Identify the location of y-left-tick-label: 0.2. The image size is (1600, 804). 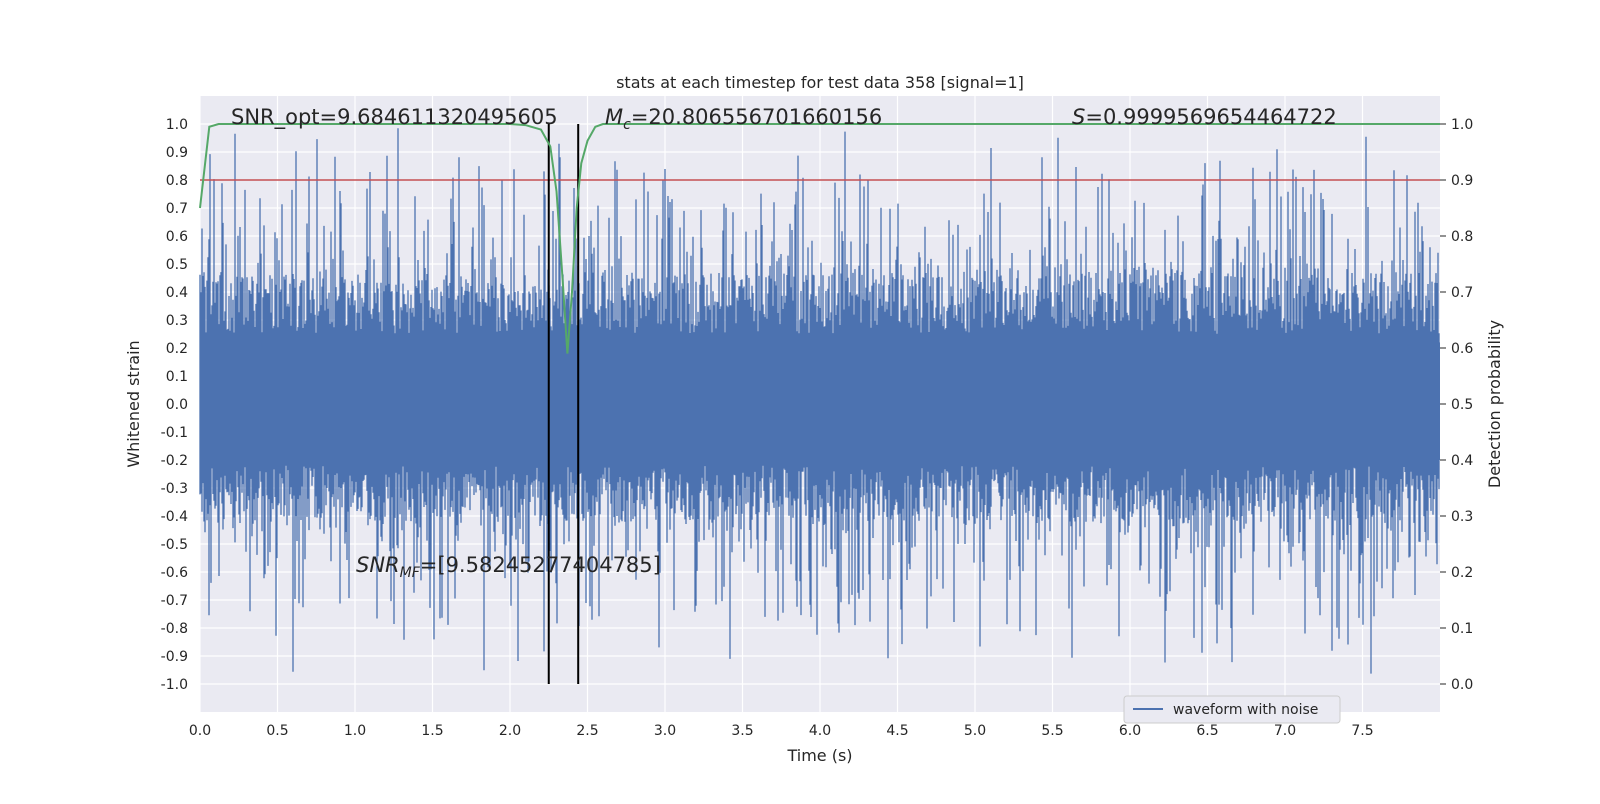
(177, 349).